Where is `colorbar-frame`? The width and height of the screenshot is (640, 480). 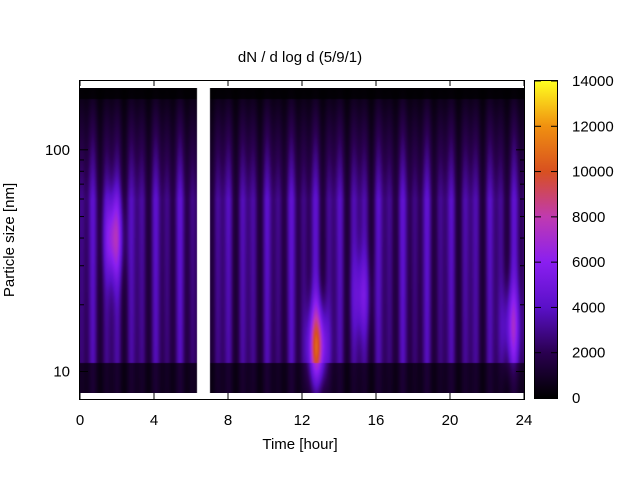
colorbar-frame is located at coordinates (546, 239).